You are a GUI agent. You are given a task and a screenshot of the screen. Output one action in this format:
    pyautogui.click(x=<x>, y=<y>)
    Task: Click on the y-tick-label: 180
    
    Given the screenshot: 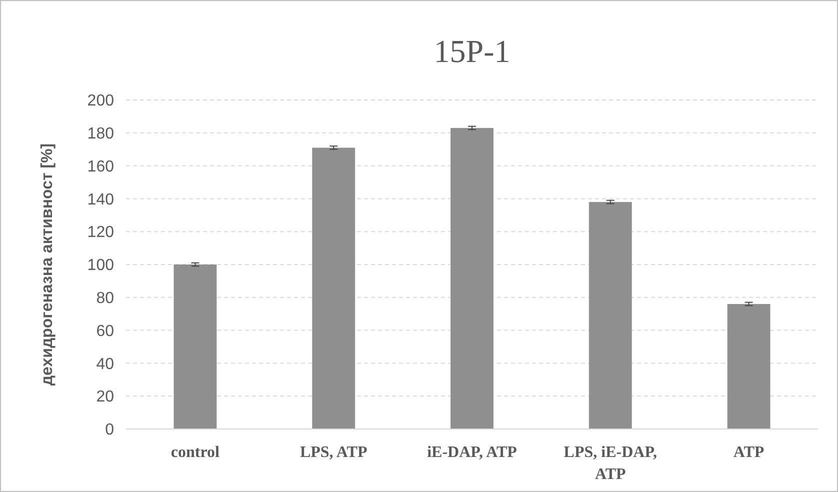 What is the action you would take?
    pyautogui.click(x=100, y=134)
    